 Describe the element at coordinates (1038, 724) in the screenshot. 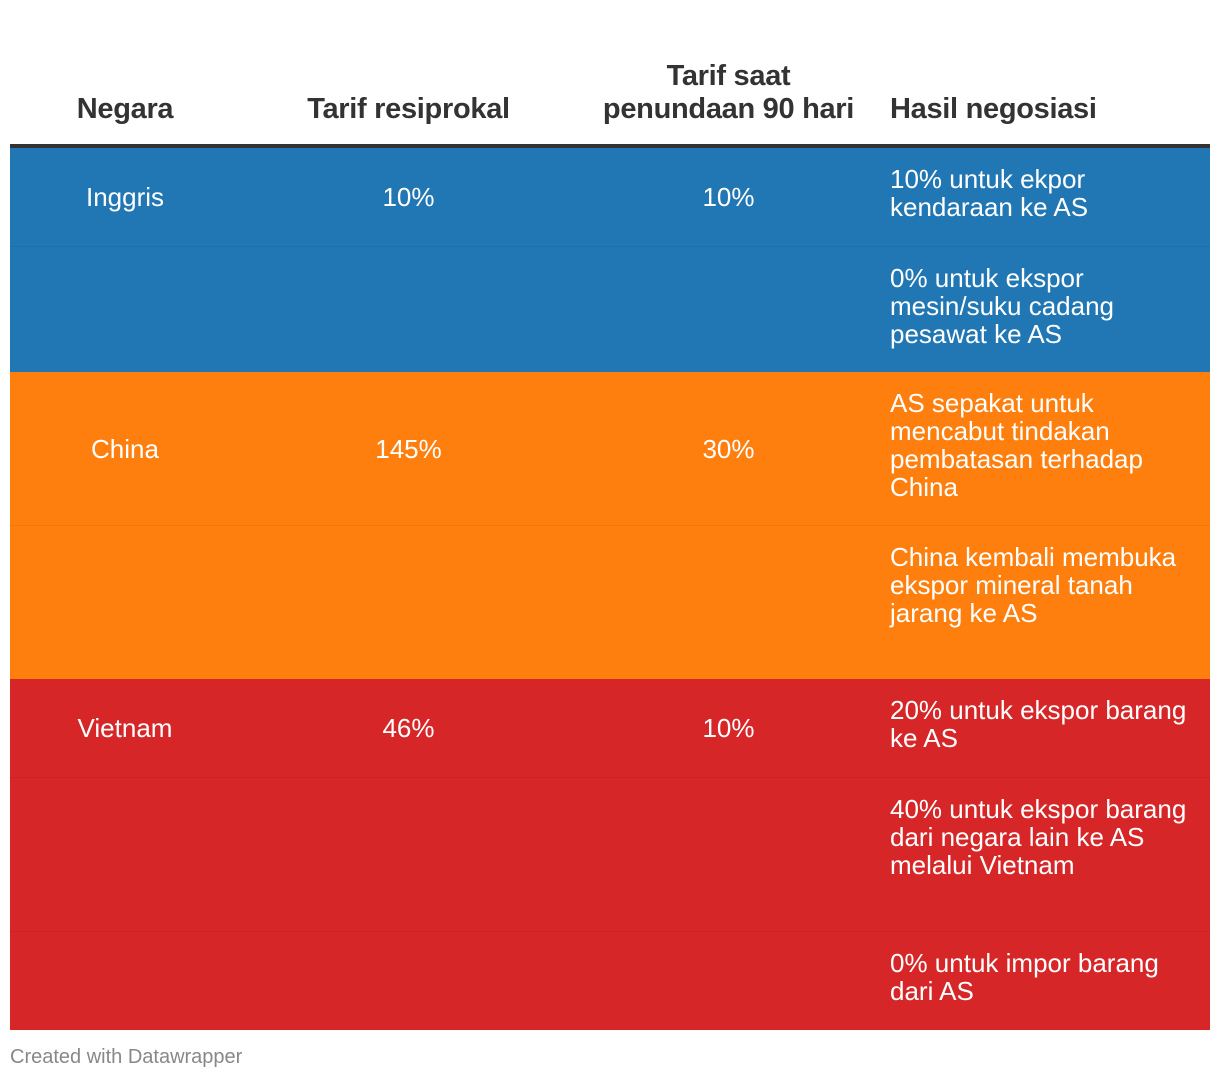

I see `cell-hasil-negosiasi: 20% untuk ekspor barang ke AS` at that location.